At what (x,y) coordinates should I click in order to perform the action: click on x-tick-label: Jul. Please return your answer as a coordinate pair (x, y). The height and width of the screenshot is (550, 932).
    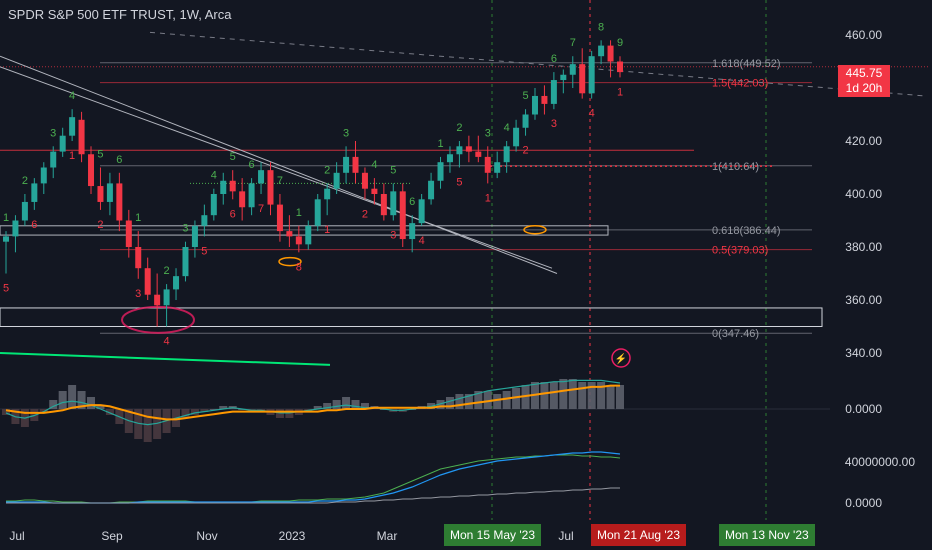
    Looking at the image, I should click on (565, 536).